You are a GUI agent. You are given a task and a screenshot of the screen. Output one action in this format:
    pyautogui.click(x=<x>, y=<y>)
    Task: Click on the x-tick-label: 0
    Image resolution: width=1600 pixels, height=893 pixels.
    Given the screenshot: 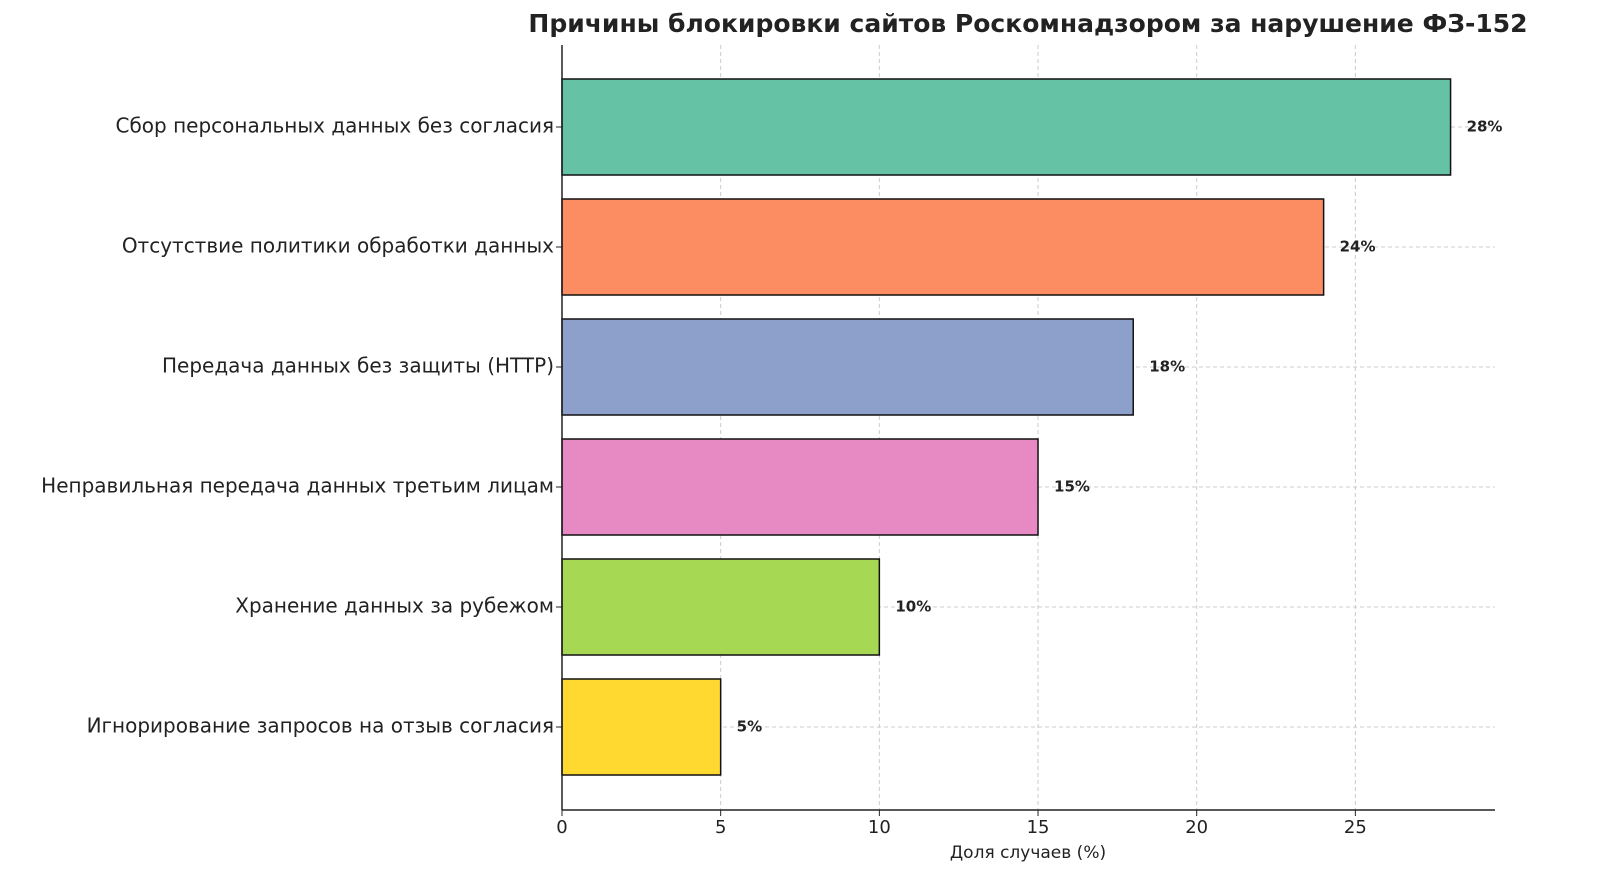 What is the action you would take?
    pyautogui.click(x=561, y=827)
    